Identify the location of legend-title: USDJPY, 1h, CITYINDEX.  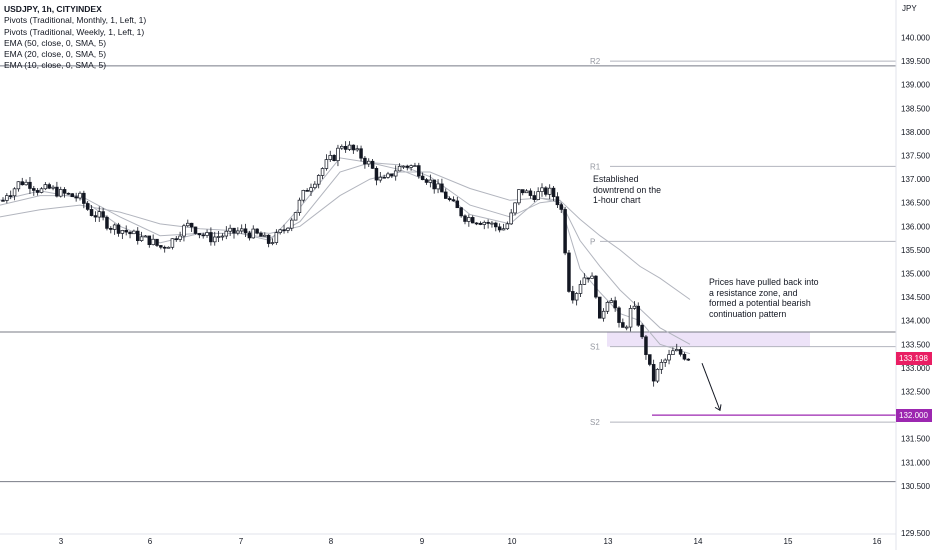
(53, 9).